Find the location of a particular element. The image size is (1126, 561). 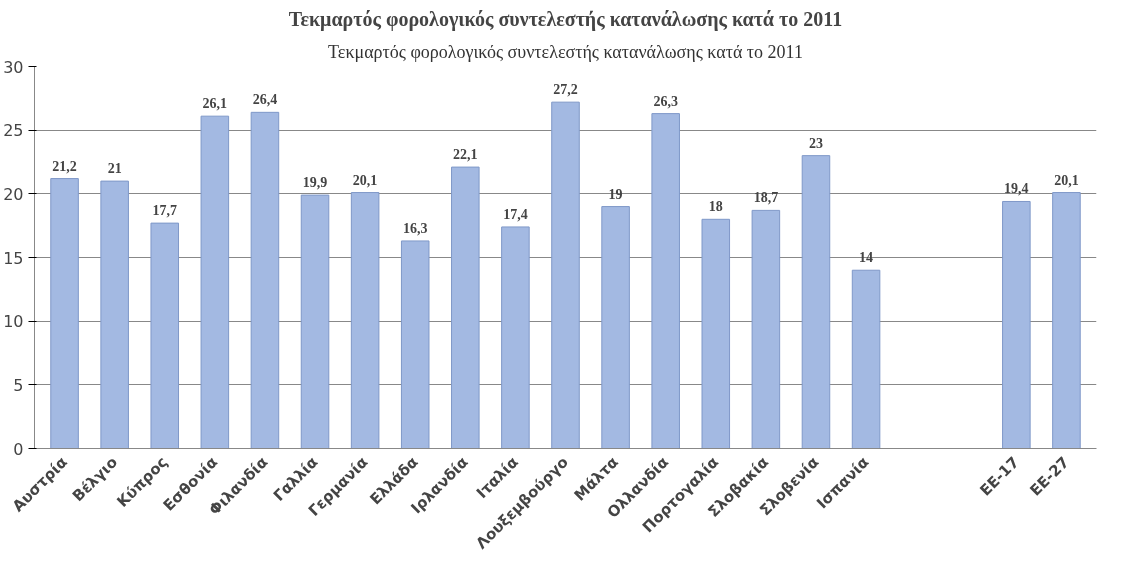

data-label: 23 is located at coordinates (815, 143).